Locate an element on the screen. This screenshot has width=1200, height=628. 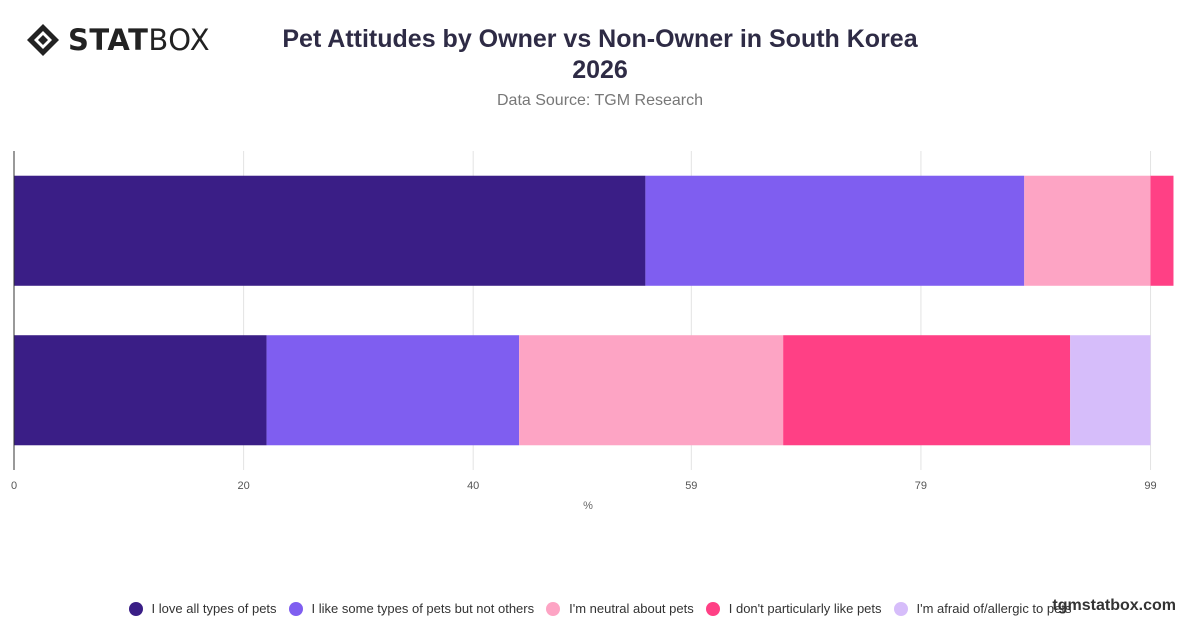
logo-bold-text: STAT is located at coordinates (108, 40).